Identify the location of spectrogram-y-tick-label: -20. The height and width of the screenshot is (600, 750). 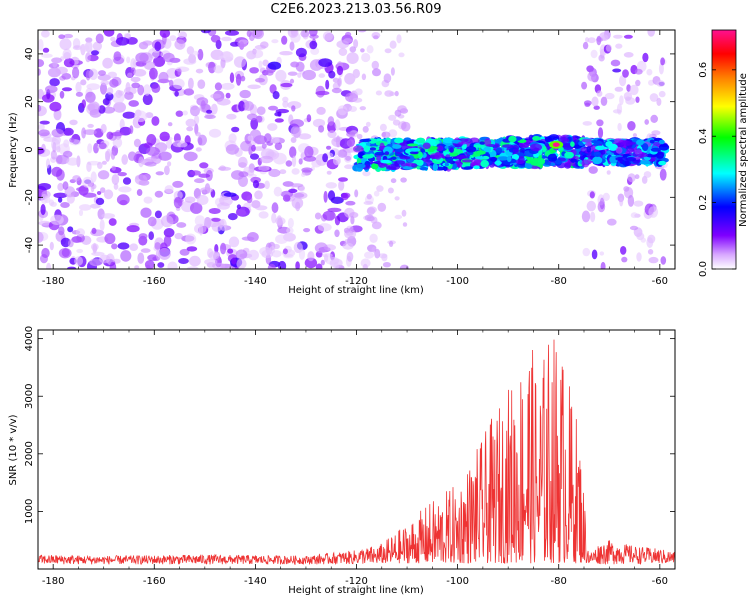
(29, 197).